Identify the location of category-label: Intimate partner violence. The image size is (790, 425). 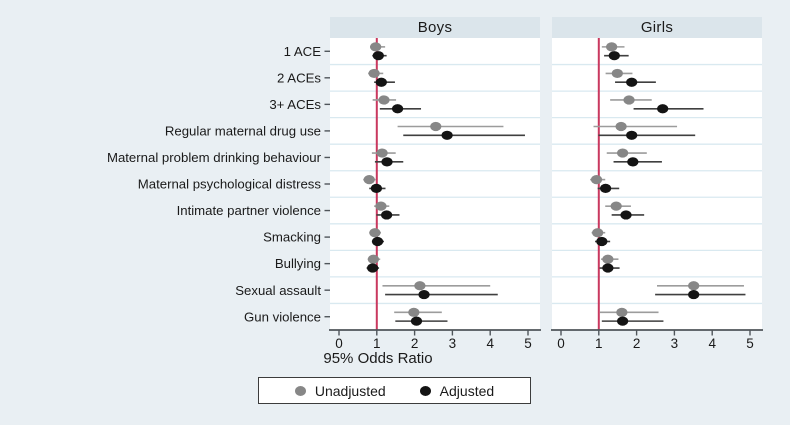
(249, 210).